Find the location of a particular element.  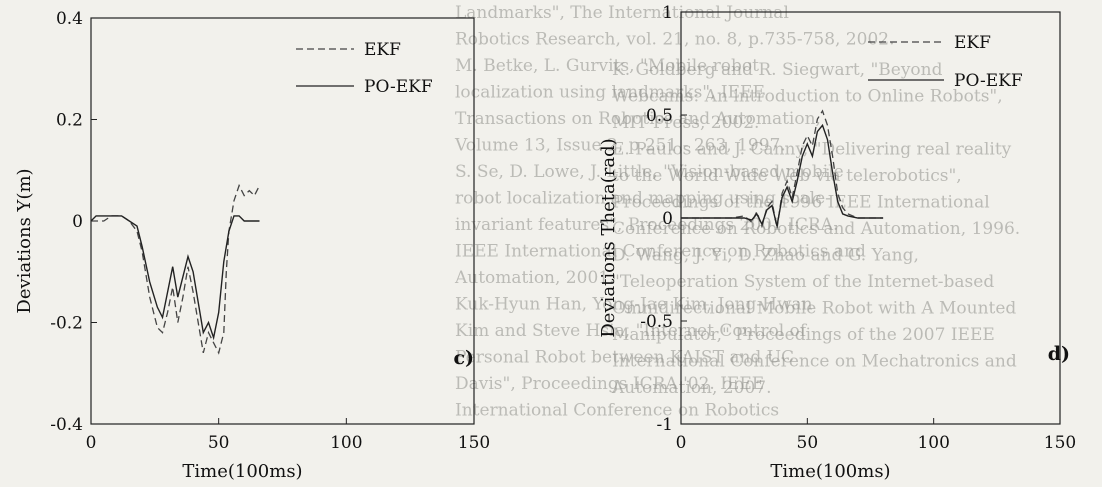

background-text-line: Automation, 2007. is located at coordinates (691, 388).